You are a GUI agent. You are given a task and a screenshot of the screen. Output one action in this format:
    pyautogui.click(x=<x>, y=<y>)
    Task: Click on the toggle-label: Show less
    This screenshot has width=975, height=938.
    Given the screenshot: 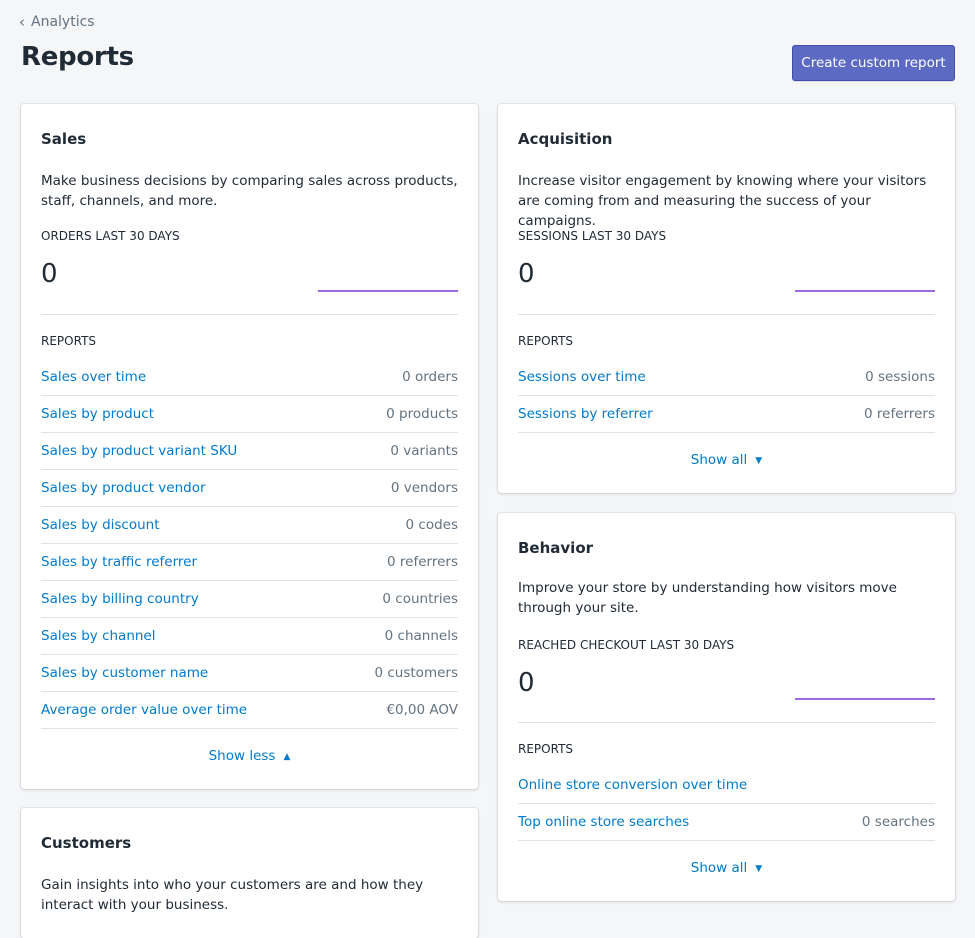 What is the action you would take?
    pyautogui.click(x=242, y=756)
    